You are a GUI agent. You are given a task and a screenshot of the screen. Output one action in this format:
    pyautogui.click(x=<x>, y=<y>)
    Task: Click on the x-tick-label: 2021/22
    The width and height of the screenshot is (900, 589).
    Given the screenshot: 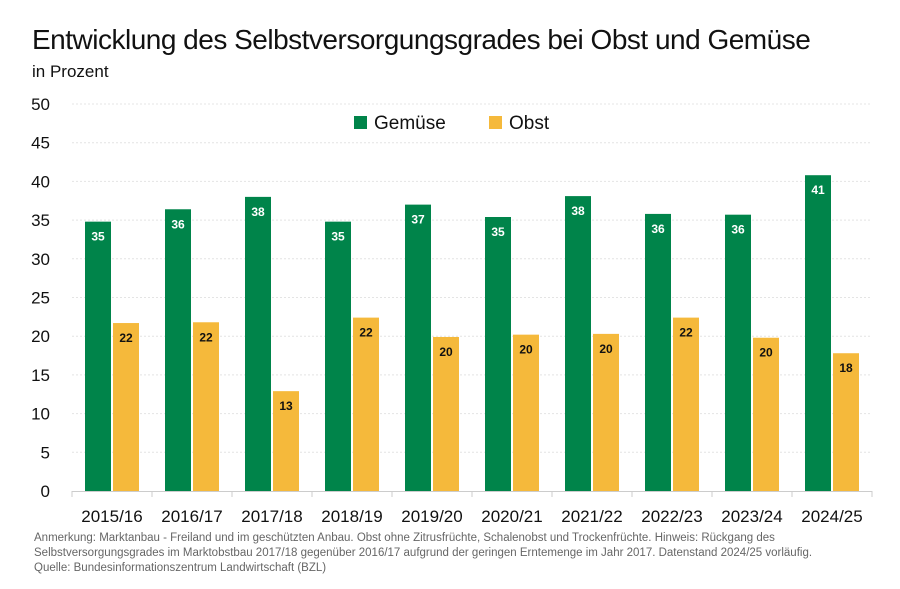 What is the action you would take?
    pyautogui.click(x=591, y=516)
    